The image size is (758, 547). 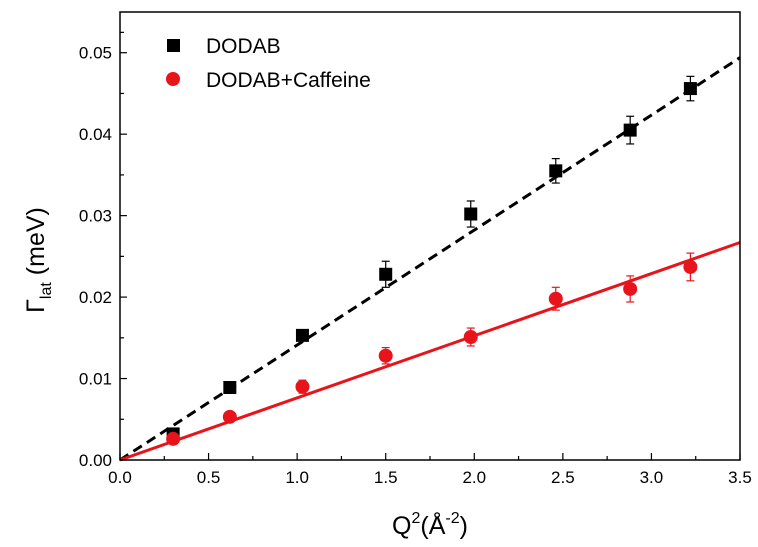 What do you see at coordinates (740, 477) in the screenshot?
I see `x-tick-label: 3.5` at bounding box center [740, 477].